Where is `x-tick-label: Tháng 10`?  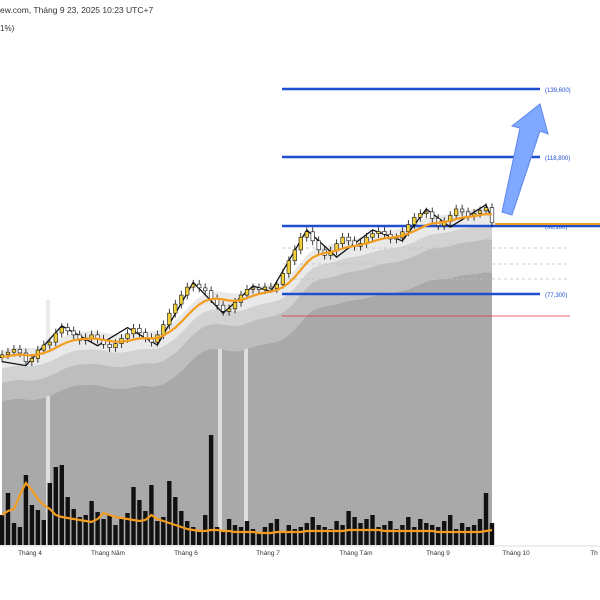
x-tick-label: Tháng 10 is located at coordinates (516, 553).